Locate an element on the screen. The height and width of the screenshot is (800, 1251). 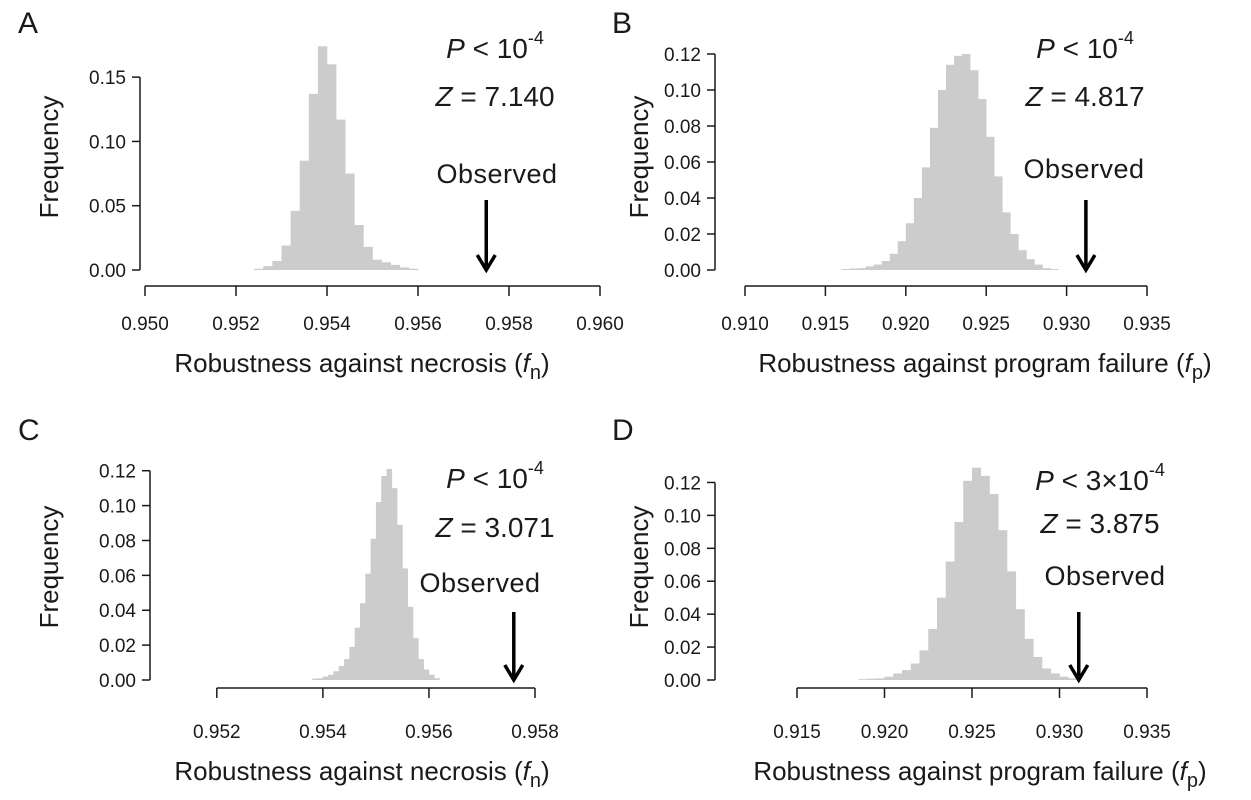
panel-letter: D is located at coordinates (623, 430).